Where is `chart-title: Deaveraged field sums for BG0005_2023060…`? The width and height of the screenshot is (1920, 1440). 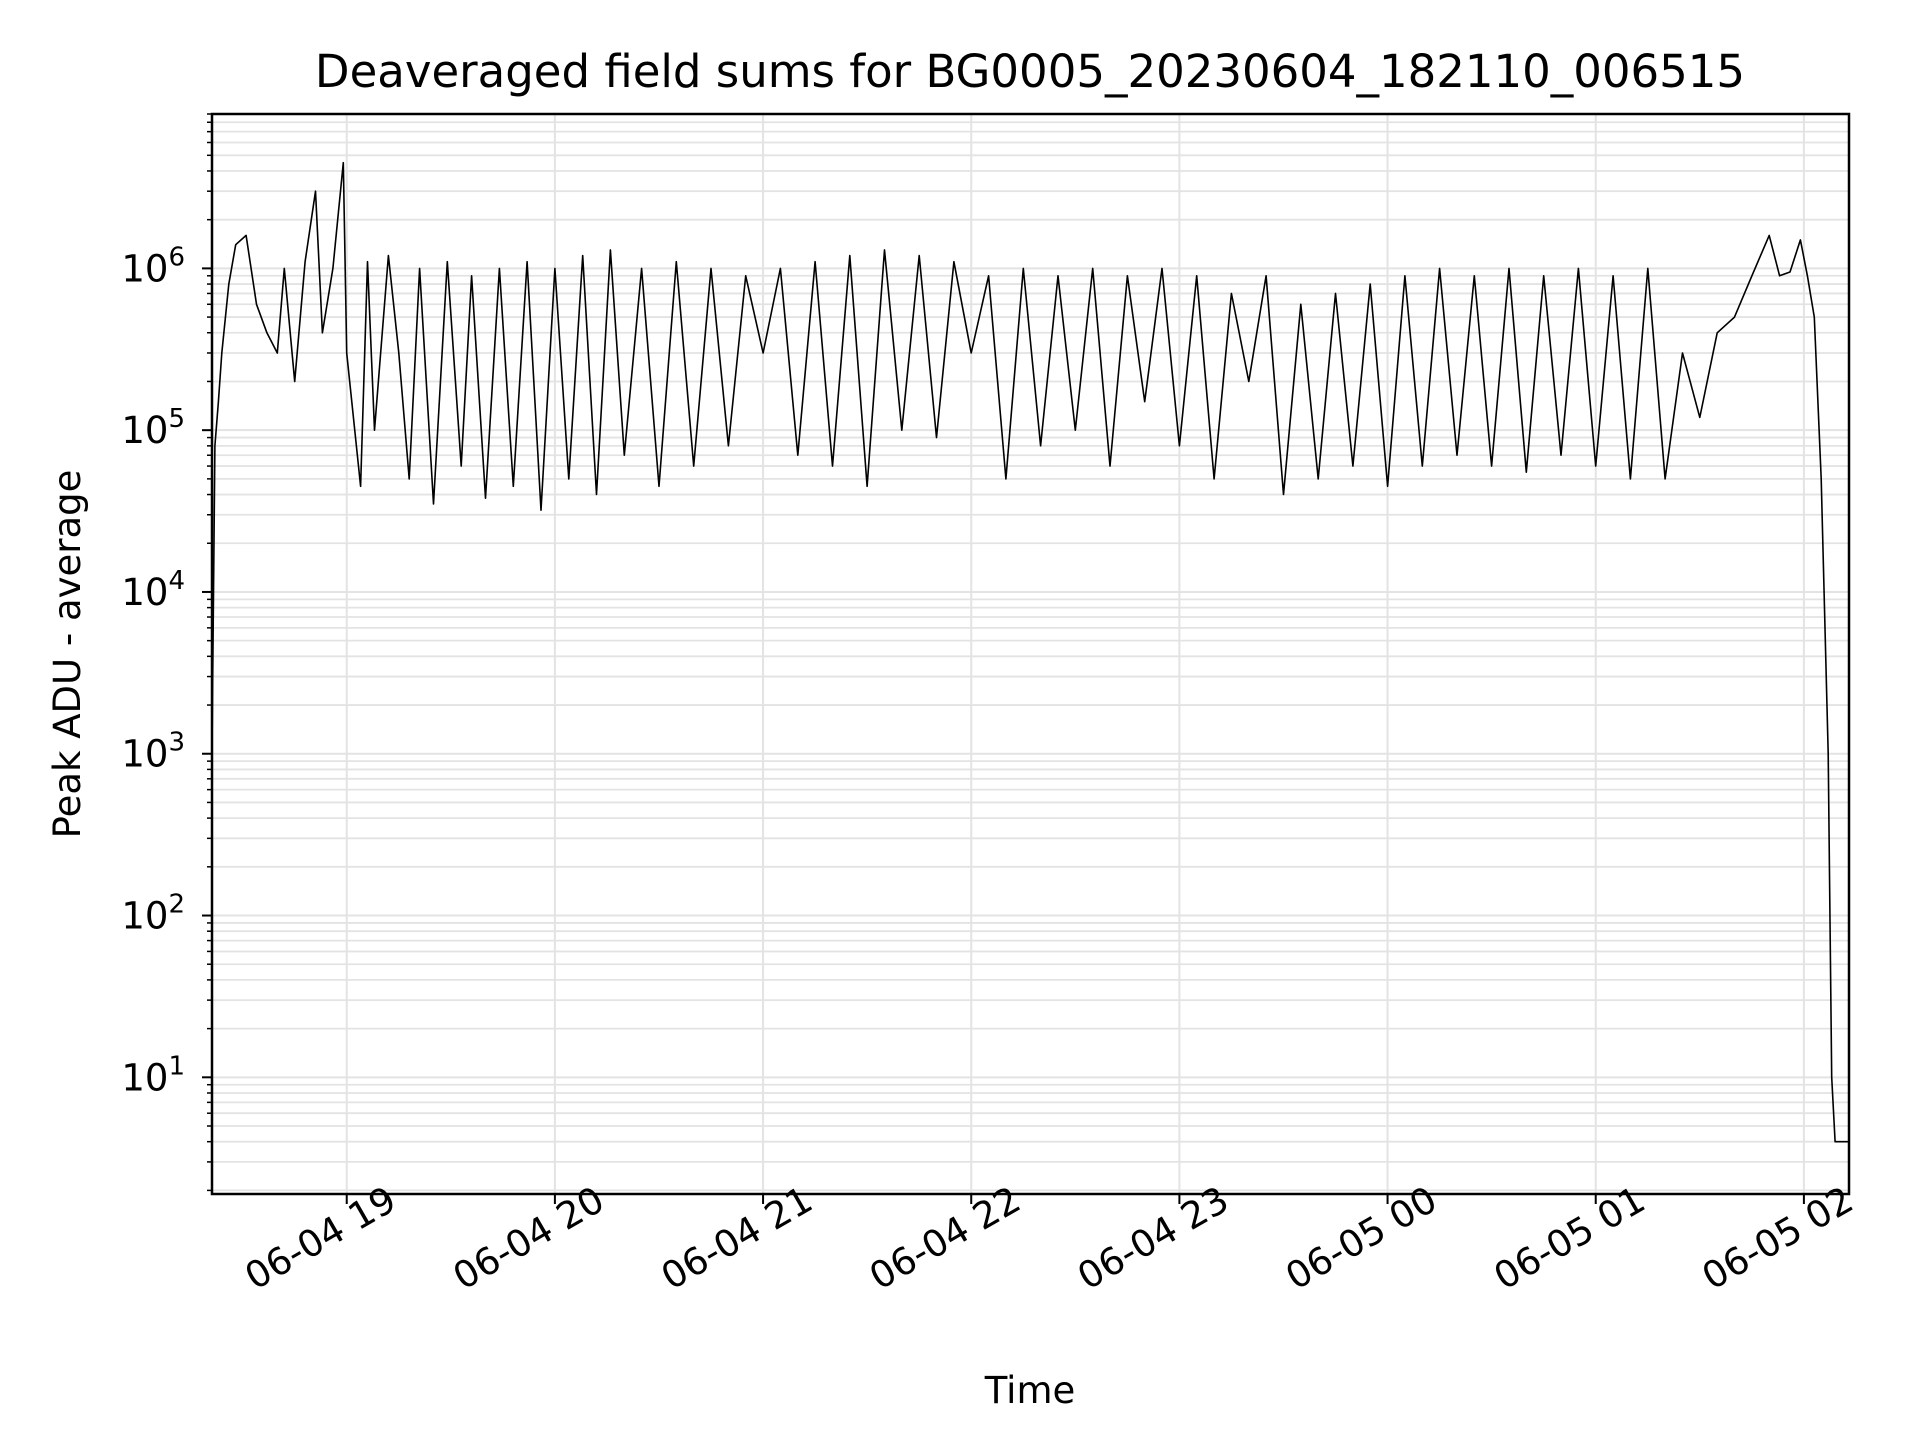
chart-title: Deaveraged field sums for BG0005_2023060… is located at coordinates (1030, 71).